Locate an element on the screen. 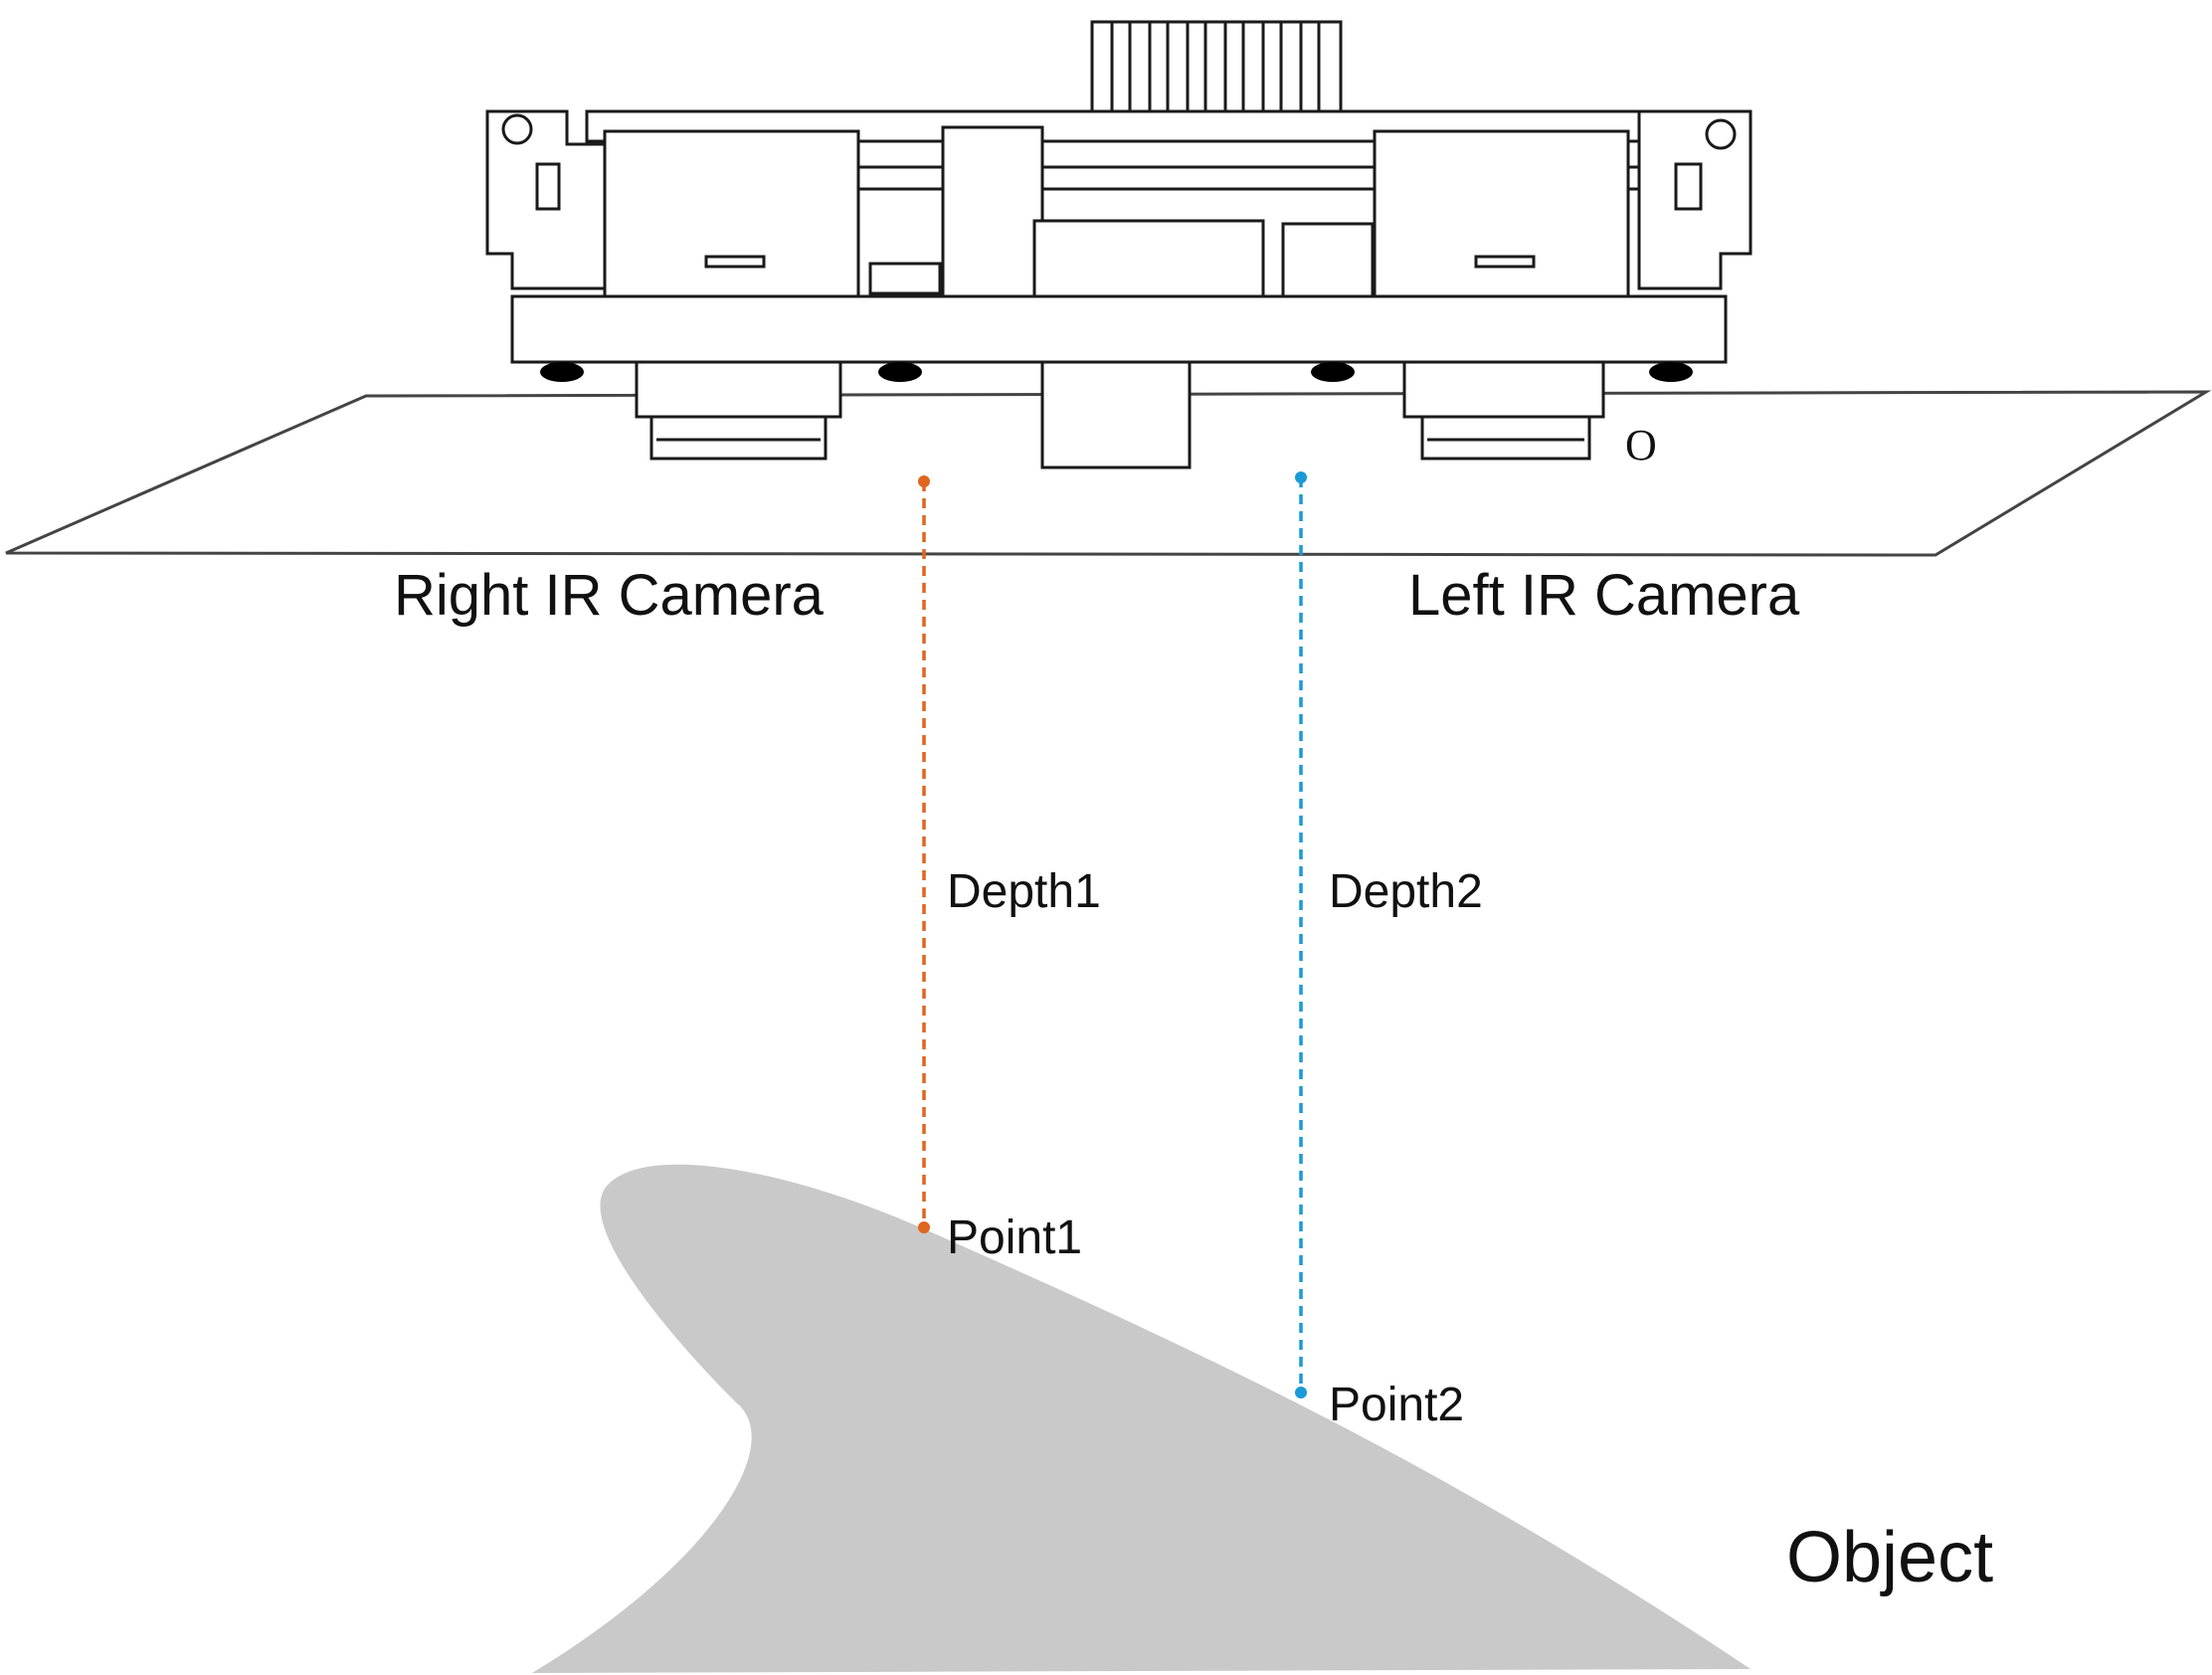 The width and height of the screenshot is (2212, 1675). left-ir-camera-label: Left IR Camera is located at coordinates (1604, 595).